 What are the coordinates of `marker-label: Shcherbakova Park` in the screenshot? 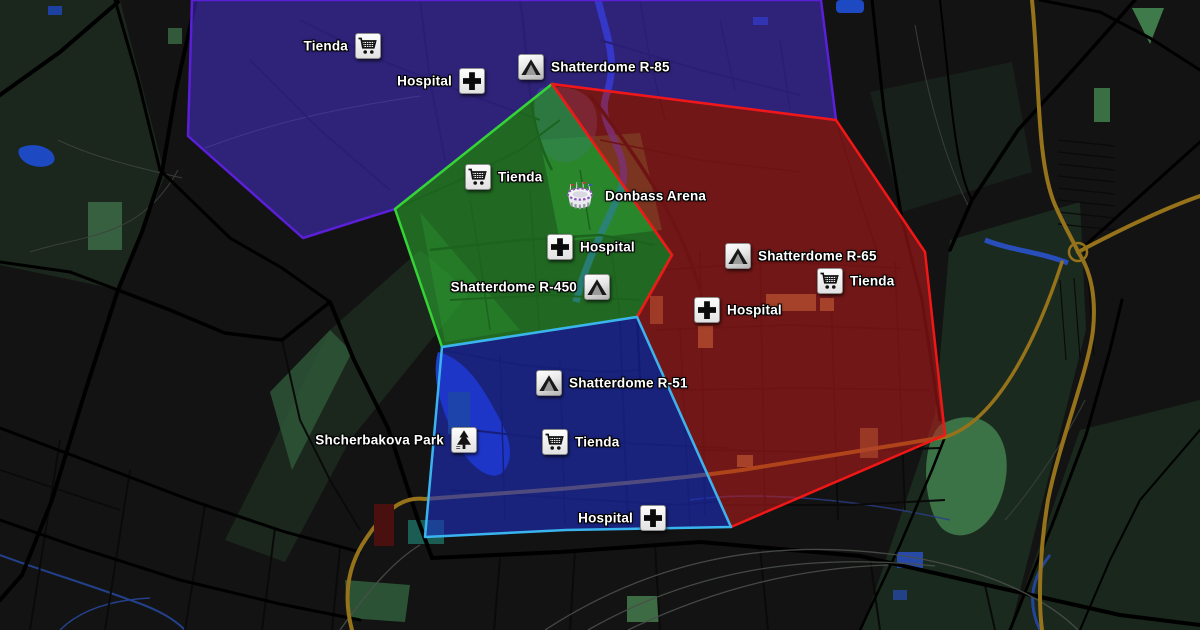 It's located at (379, 440).